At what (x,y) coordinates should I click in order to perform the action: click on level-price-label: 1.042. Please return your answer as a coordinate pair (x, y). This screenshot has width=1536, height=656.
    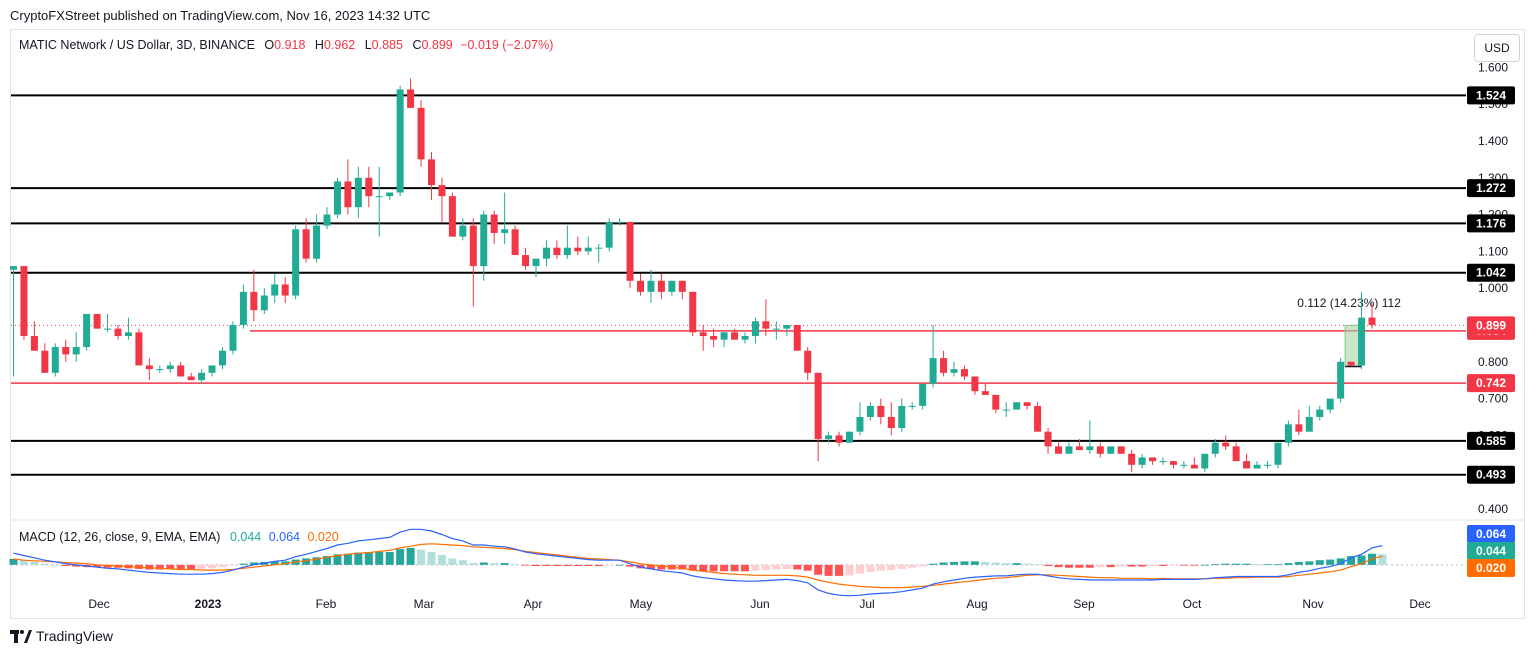
    Looking at the image, I should click on (1491, 273).